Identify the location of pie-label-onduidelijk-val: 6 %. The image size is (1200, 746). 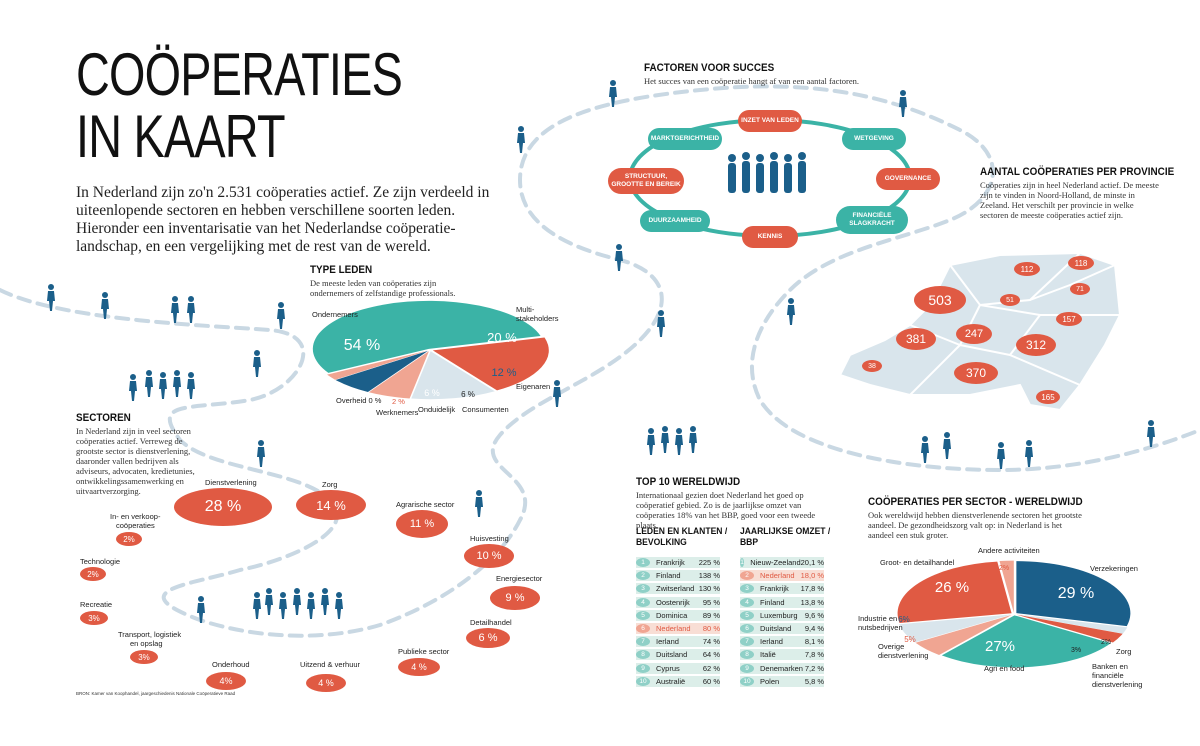
(432, 393).